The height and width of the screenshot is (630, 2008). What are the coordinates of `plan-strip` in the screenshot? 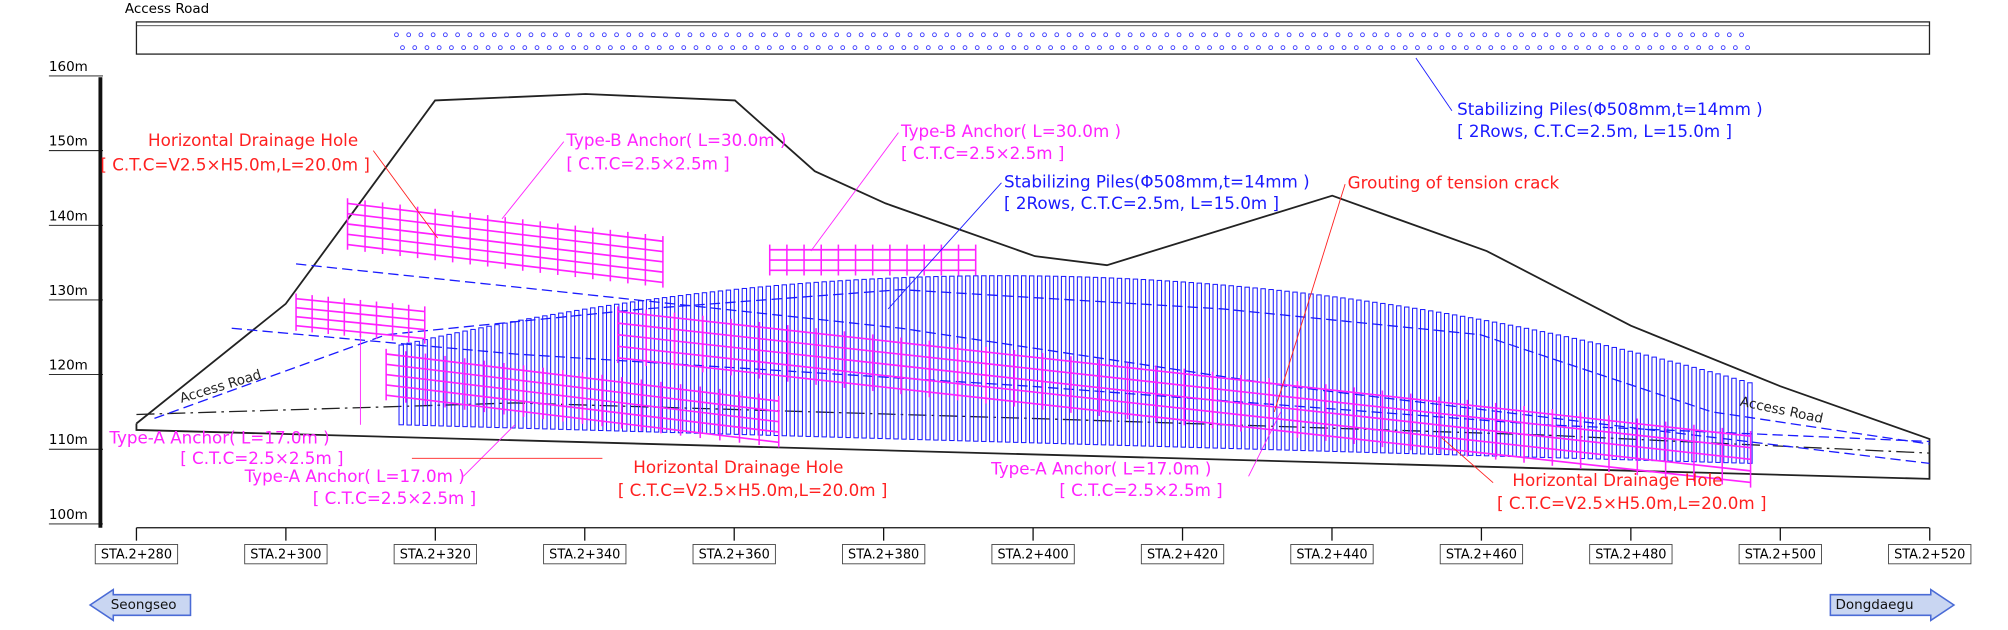 It's located at (1033, 38).